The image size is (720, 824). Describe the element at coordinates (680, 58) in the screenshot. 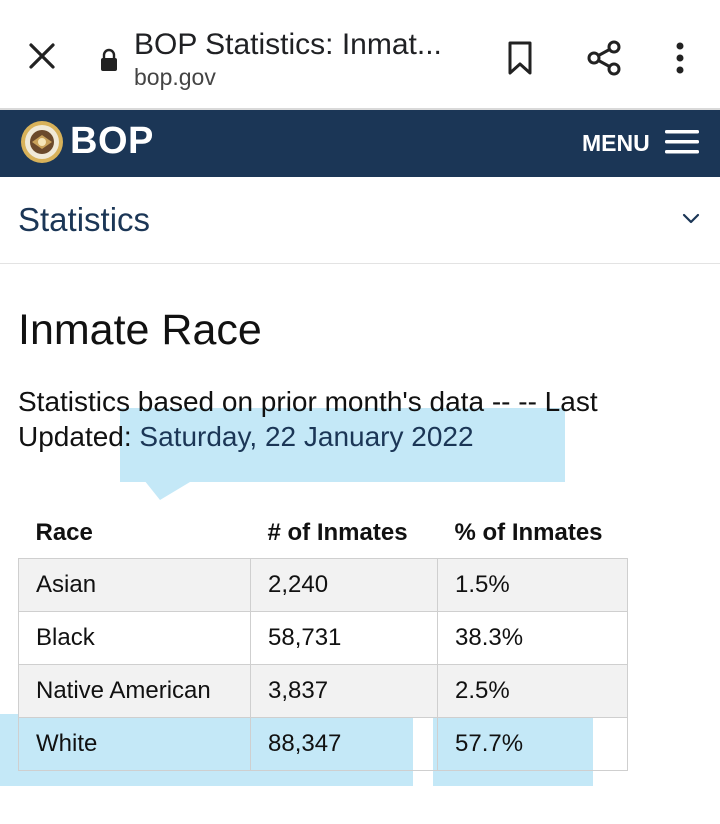

I see `more-options-icon` at that location.